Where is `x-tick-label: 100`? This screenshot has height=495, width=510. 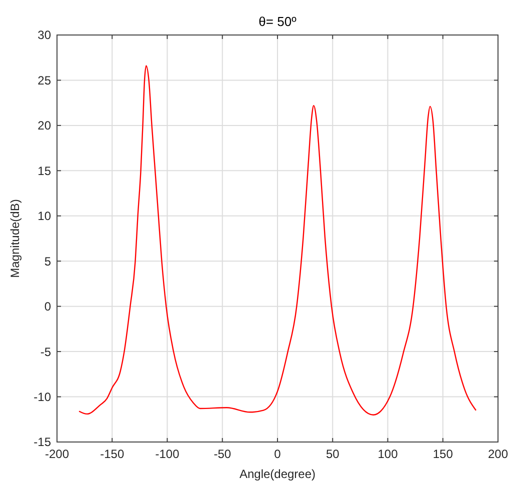 x-tick-label: 100 is located at coordinates (388, 454).